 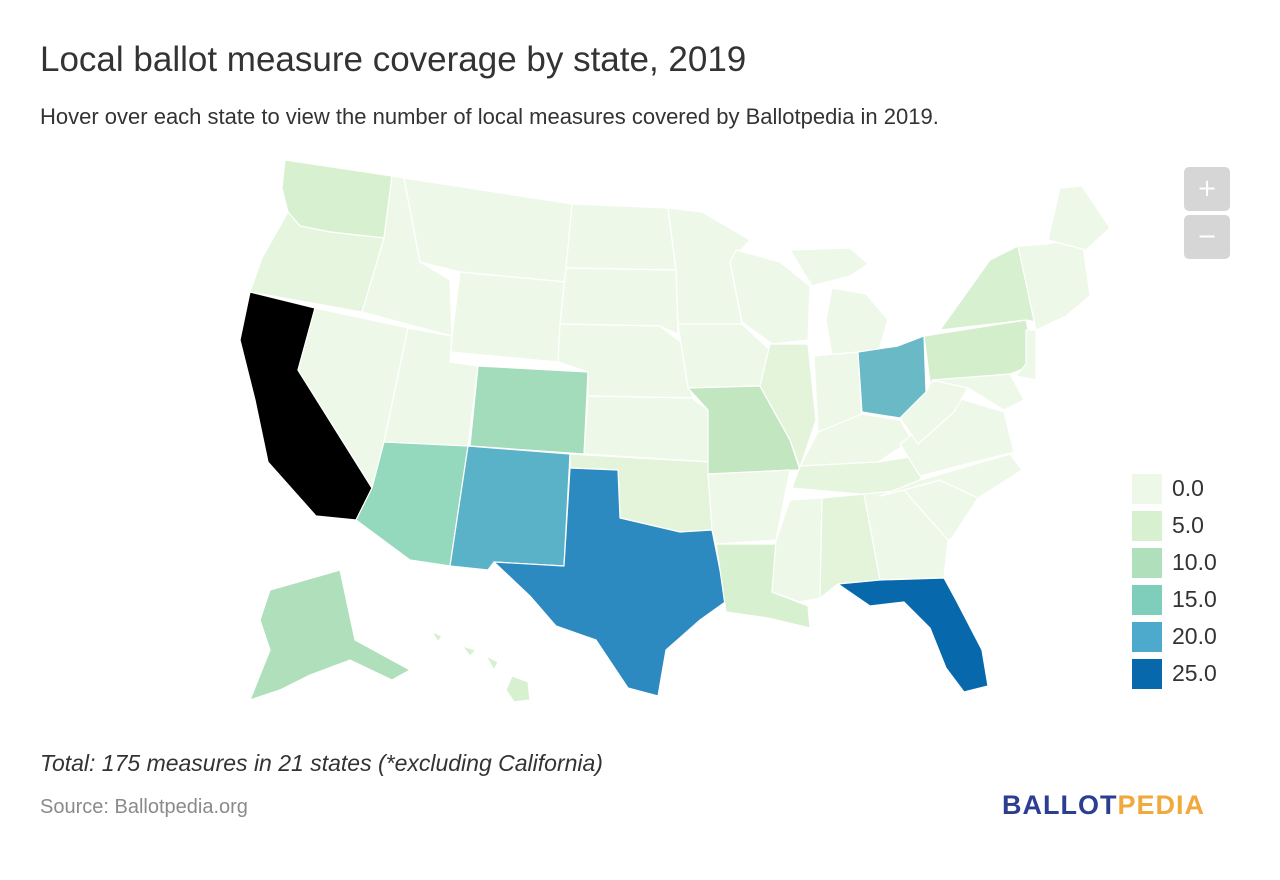 I want to click on state-mt, so click(x=488, y=230).